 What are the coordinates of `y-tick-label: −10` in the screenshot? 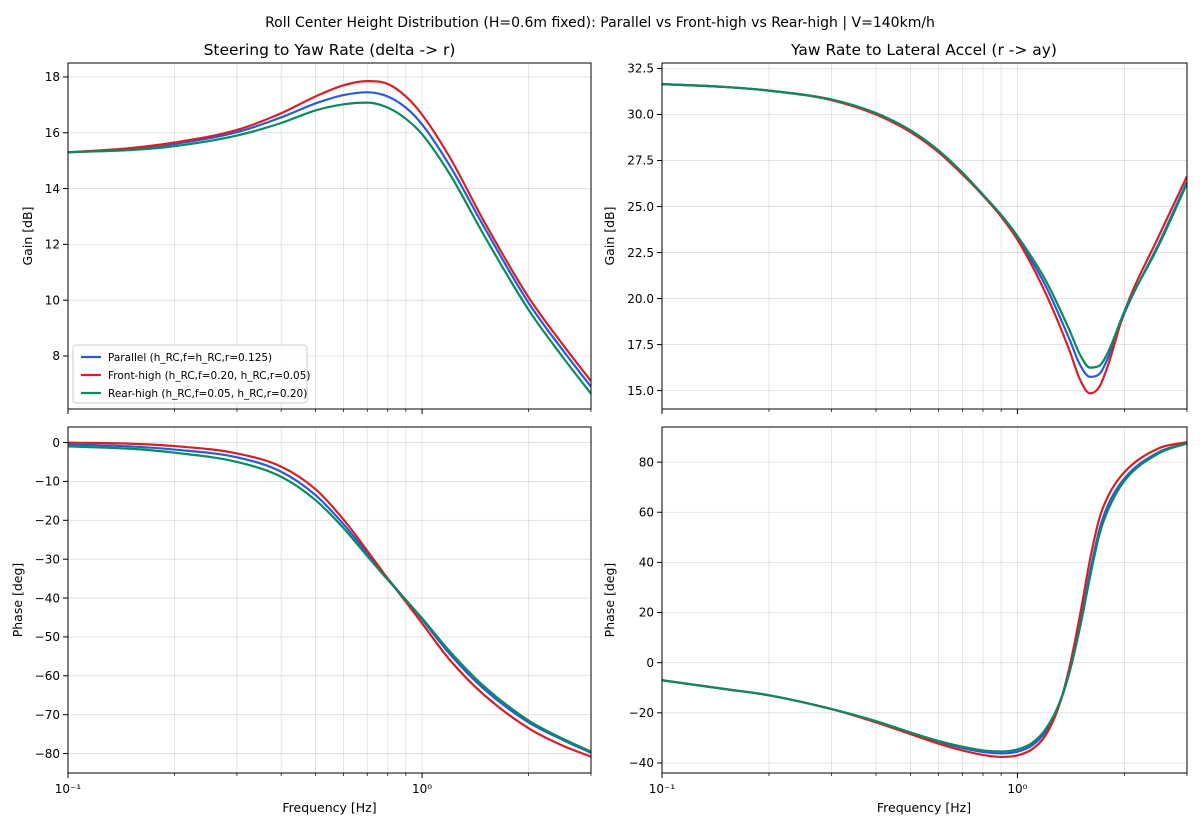 It's located at (47, 482).